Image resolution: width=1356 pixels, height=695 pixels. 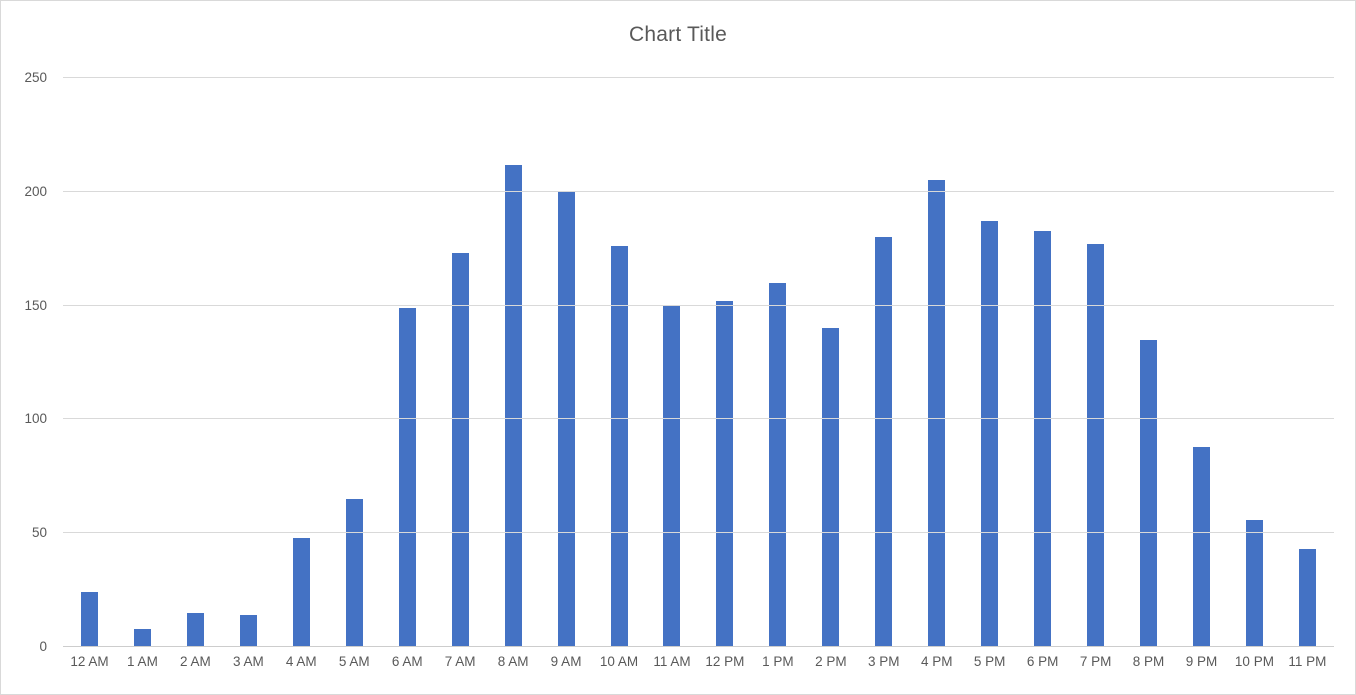 What do you see at coordinates (407, 477) in the screenshot?
I see `bar-6-am` at bounding box center [407, 477].